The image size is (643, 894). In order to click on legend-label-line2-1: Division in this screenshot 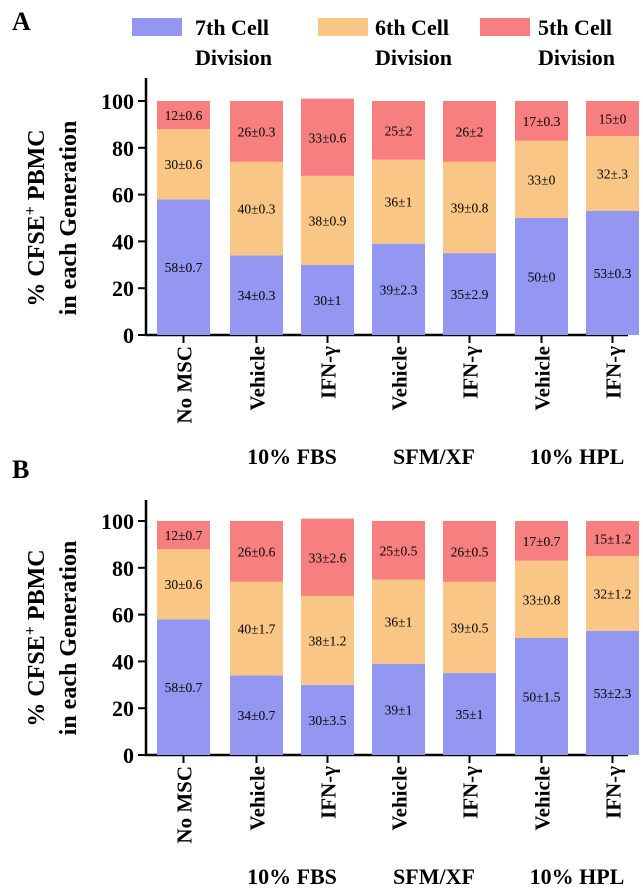, I will do `click(233, 57)`.